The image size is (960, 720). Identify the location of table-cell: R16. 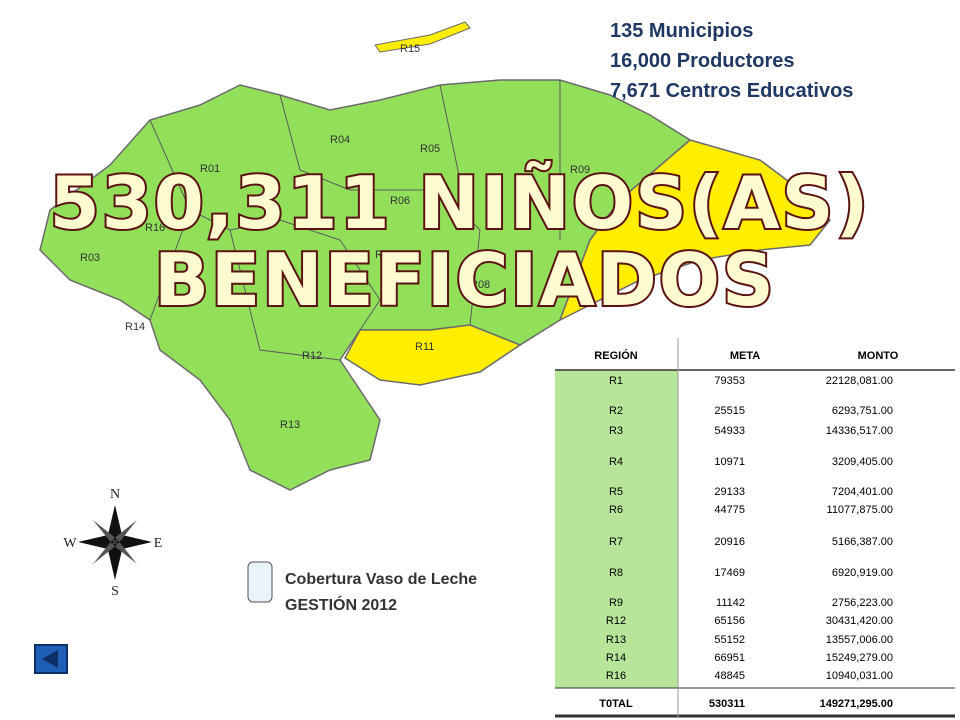
(616, 676).